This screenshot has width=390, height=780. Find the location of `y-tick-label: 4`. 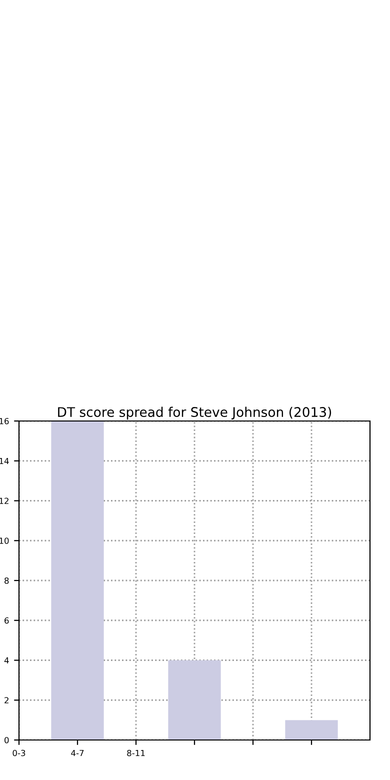

y-tick-label: 4 is located at coordinates (6, 660).